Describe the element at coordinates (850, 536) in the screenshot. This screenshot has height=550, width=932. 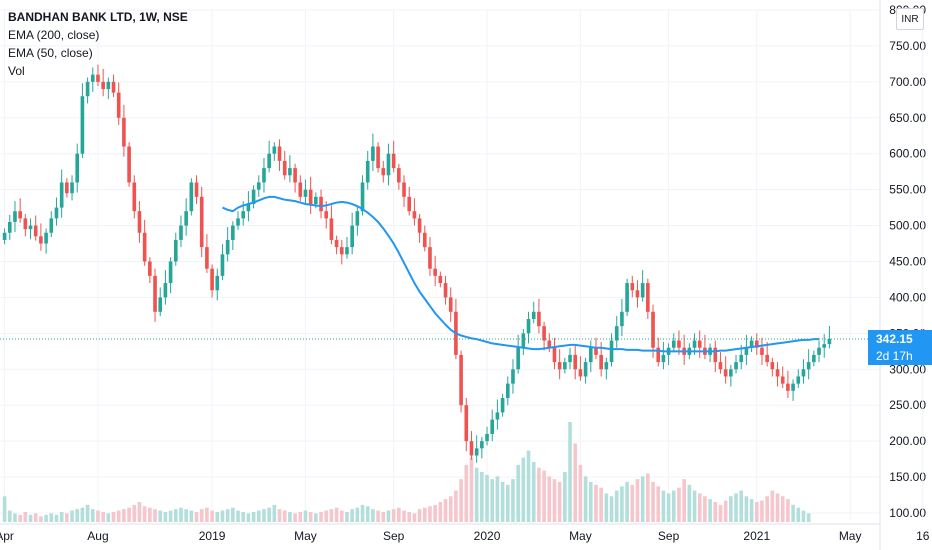
I see `x-tick-label: May` at that location.